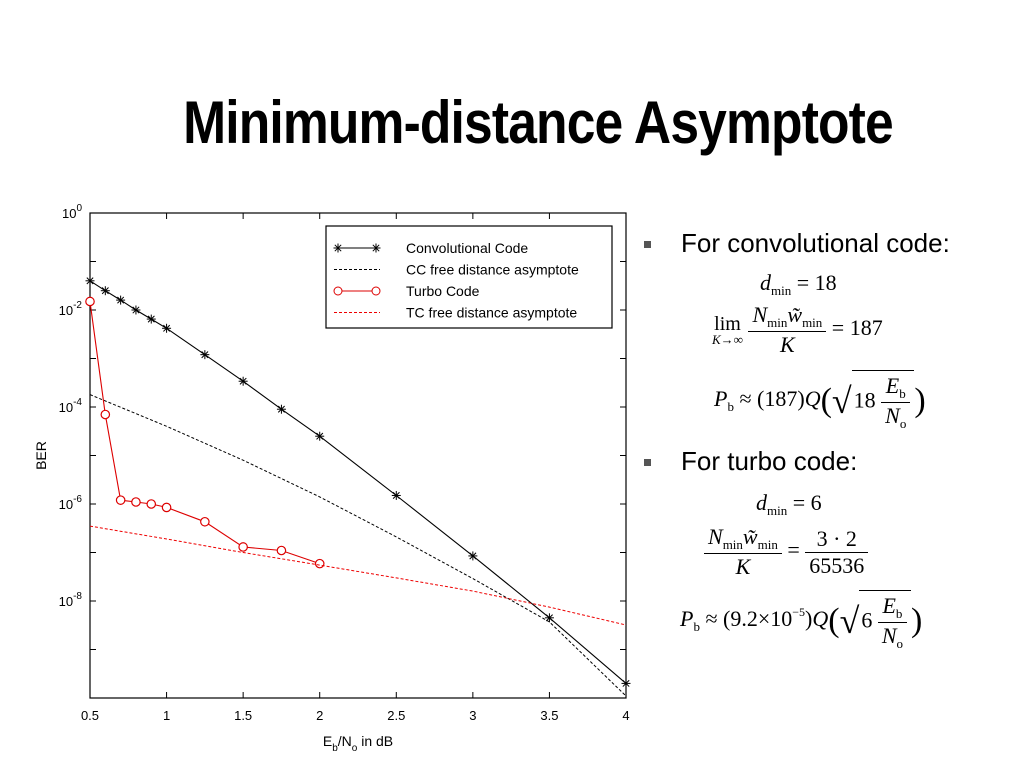 The image size is (1024, 768). What do you see at coordinates (815, 243) in the screenshot?
I see `bullet-label: For convolutional code:` at bounding box center [815, 243].